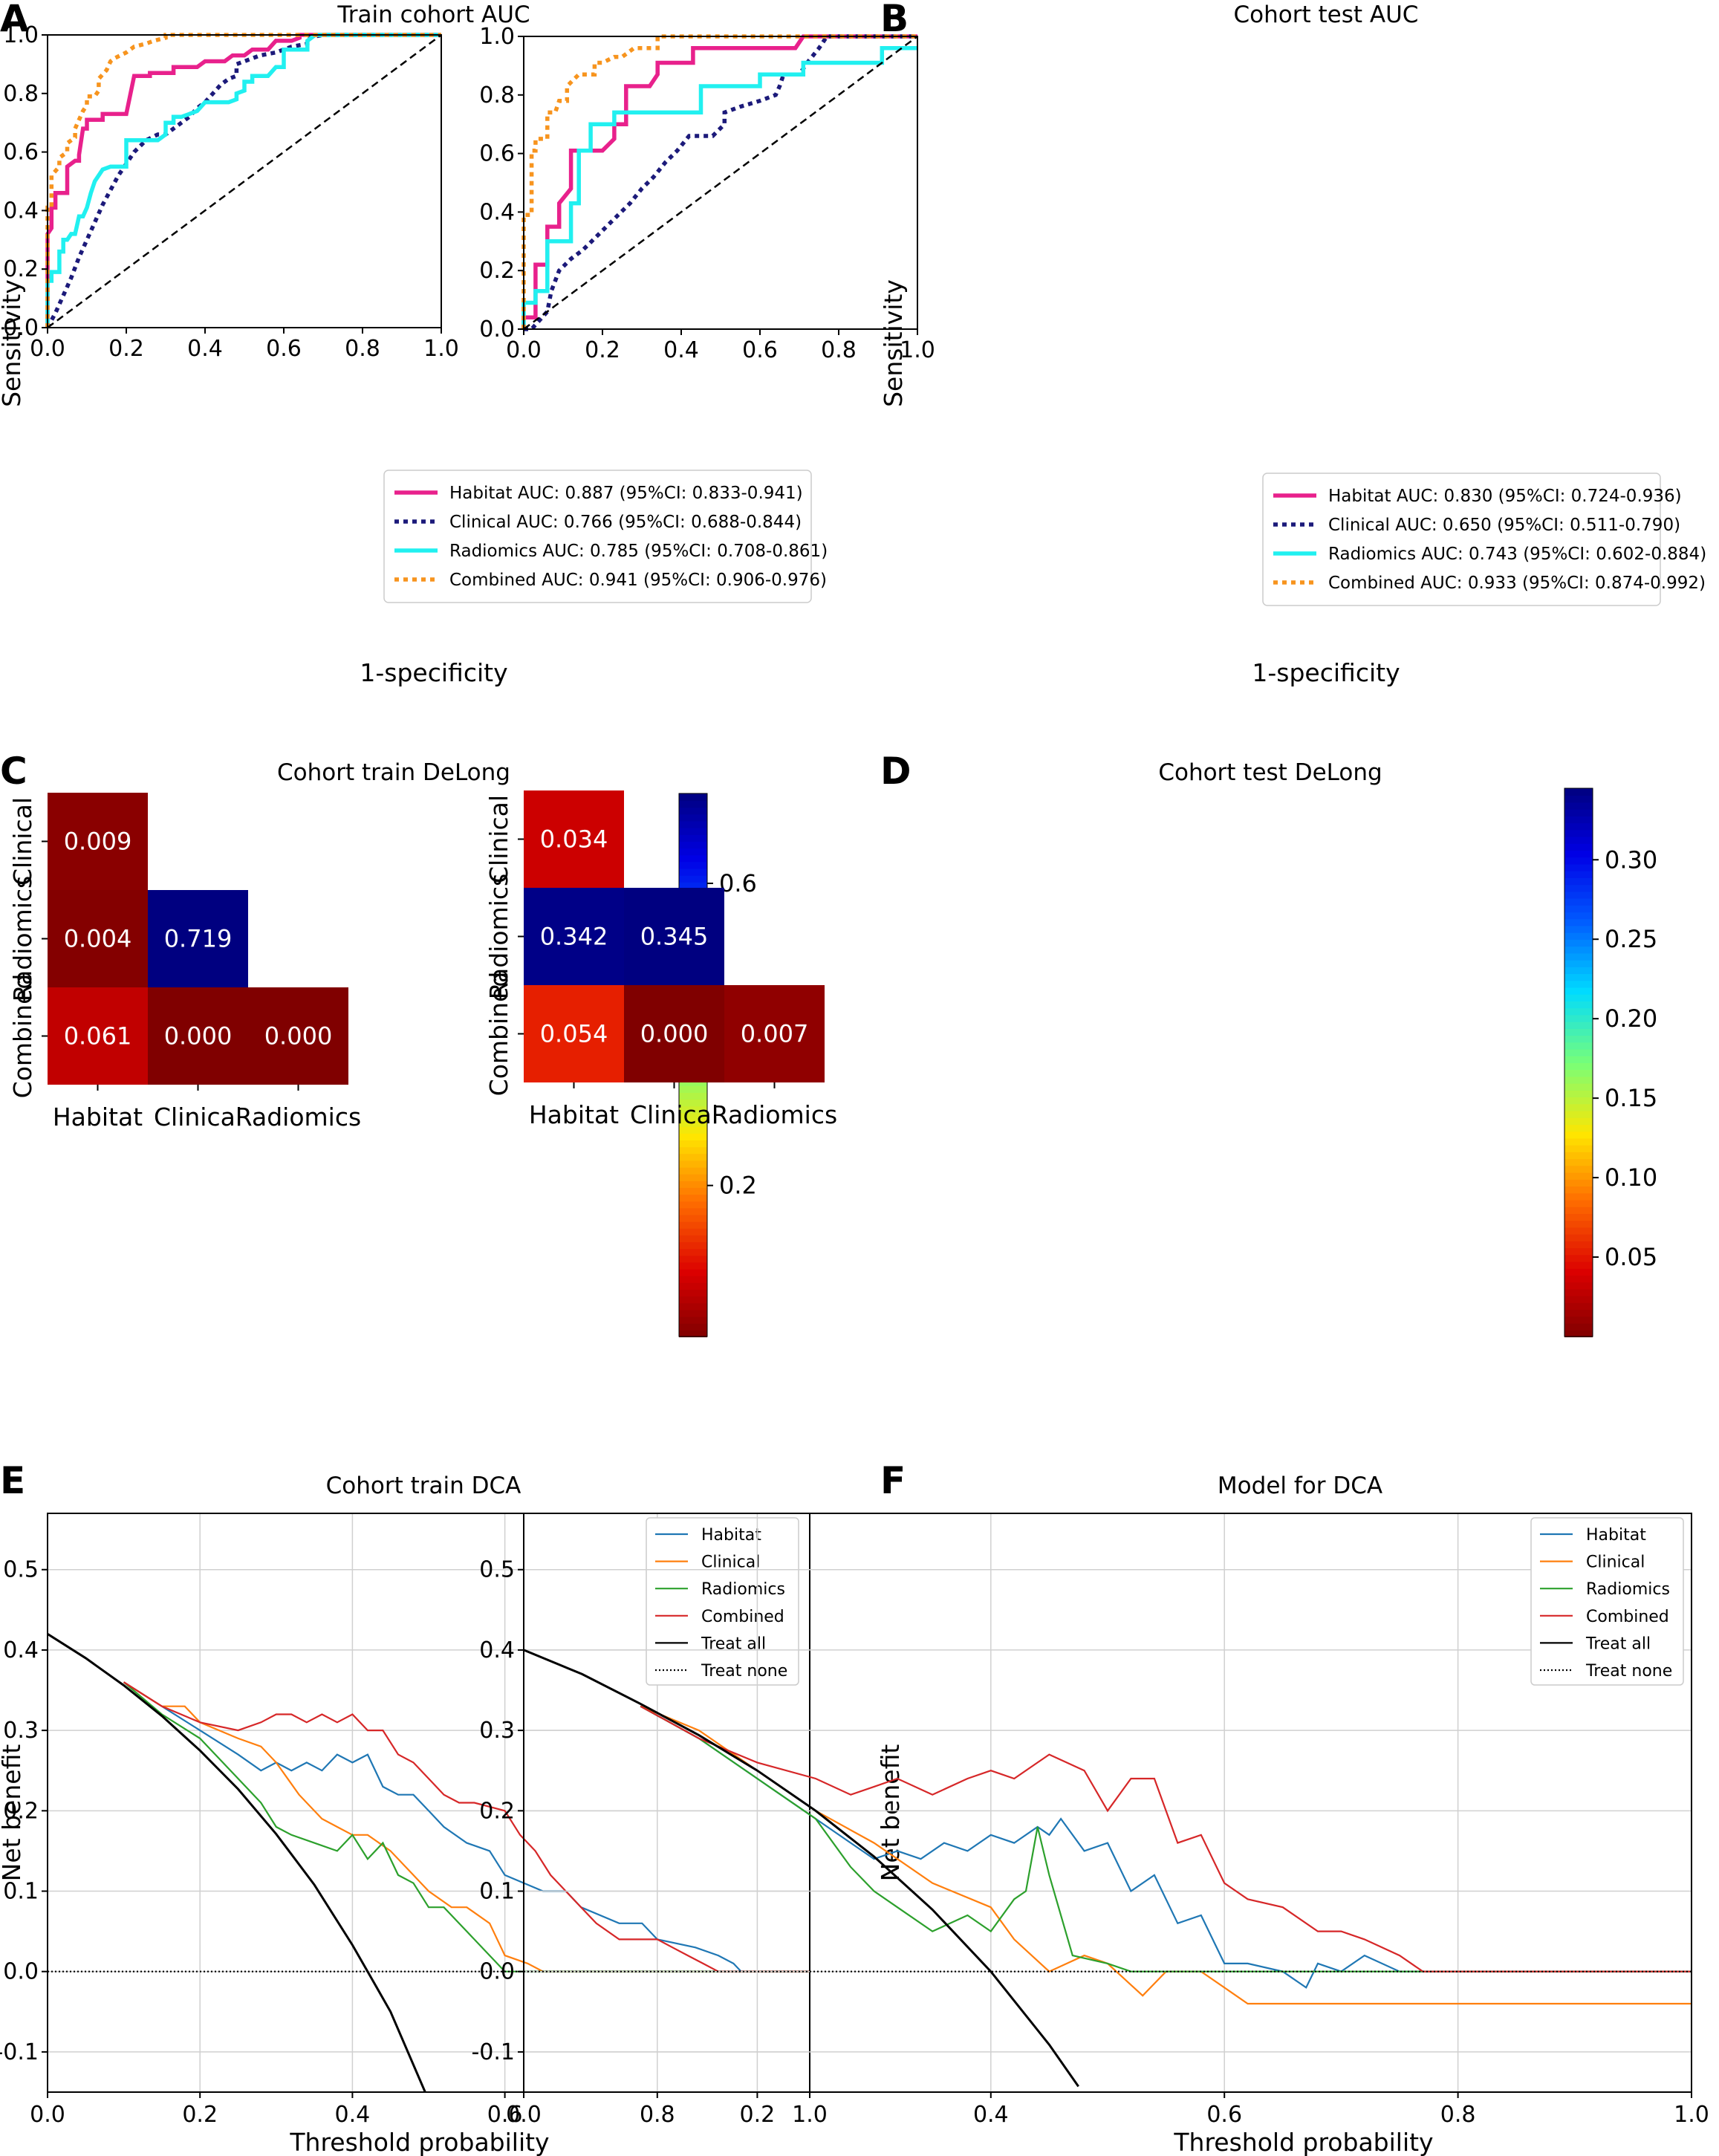 This screenshot has width=1719, height=2156. I want to click on panel-f-ytick-label: 0.5, so click(497, 1570).